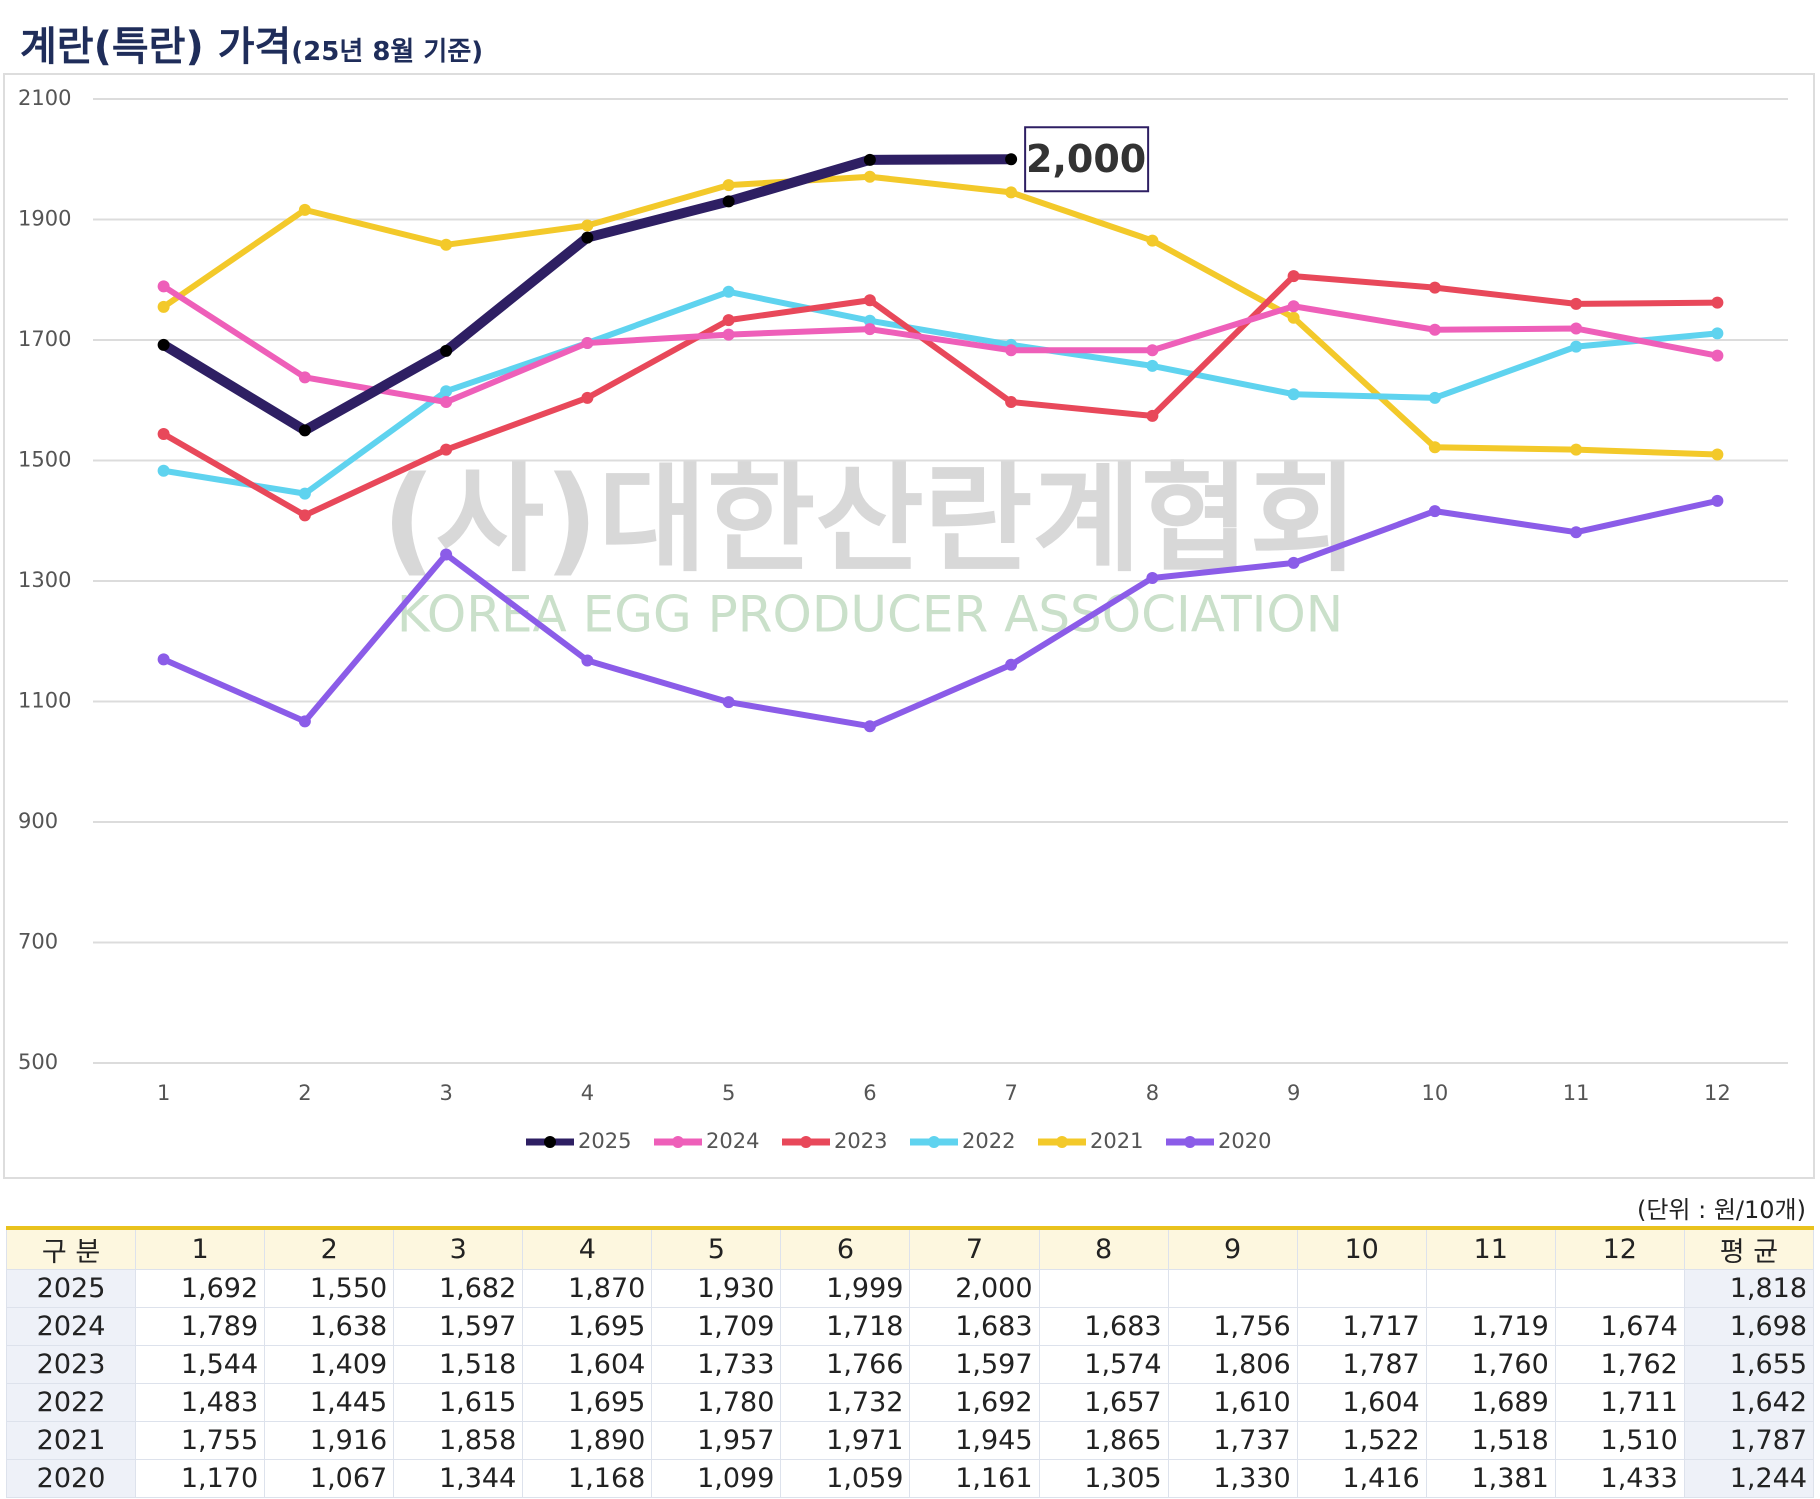  What do you see at coordinates (1010, 1093) in the screenshot?
I see `x-tick-label: 7` at bounding box center [1010, 1093].